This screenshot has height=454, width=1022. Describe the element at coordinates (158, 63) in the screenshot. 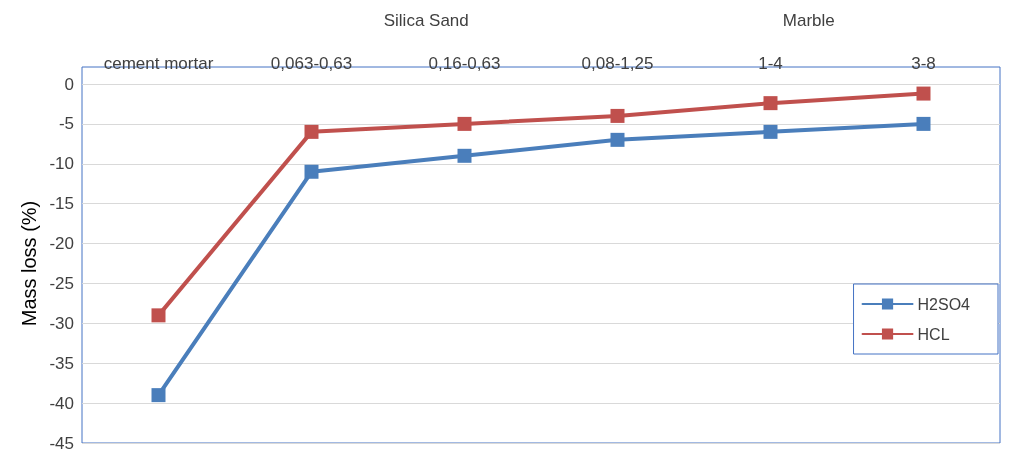

I see `x-tick-label: cement mortar` at that location.